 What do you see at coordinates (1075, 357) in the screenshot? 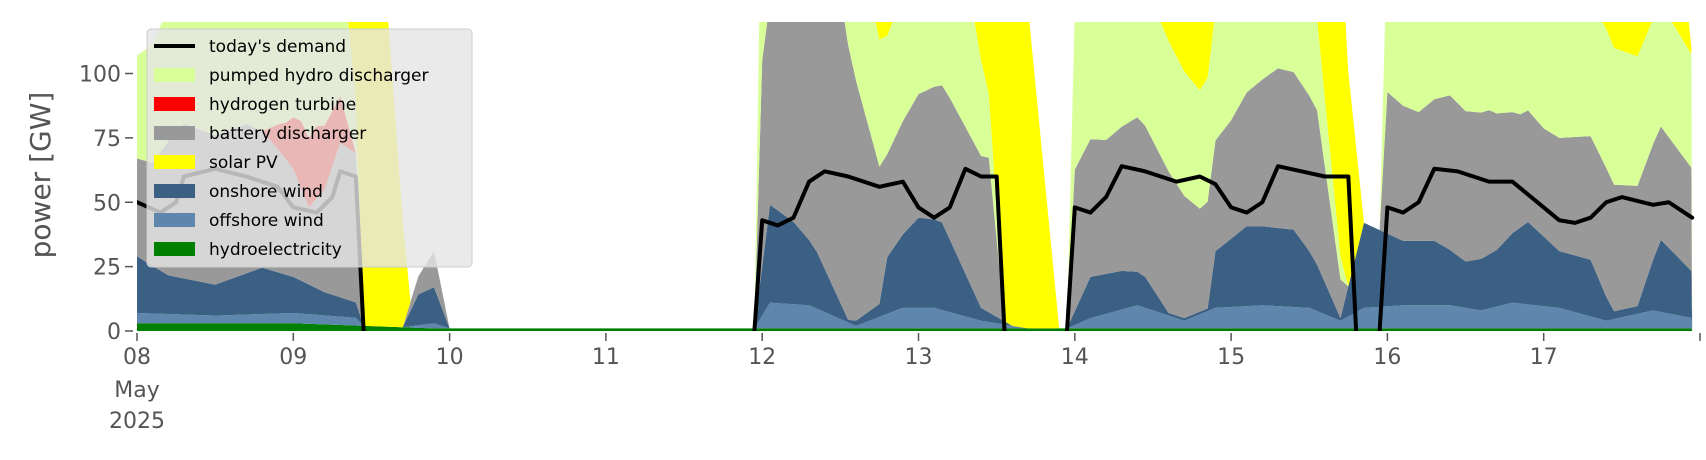
I see `x-tick-label: 14` at bounding box center [1075, 357].